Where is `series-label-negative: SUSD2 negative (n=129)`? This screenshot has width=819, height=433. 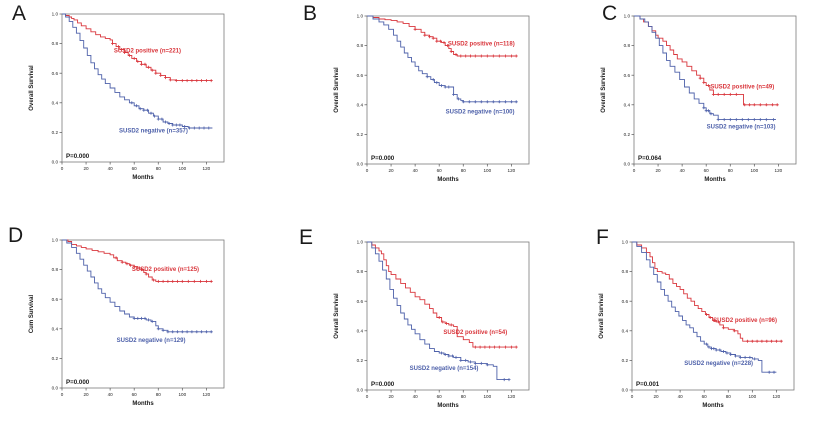 series-label-negative: SUSD2 negative (n=129) is located at coordinates (151, 341).